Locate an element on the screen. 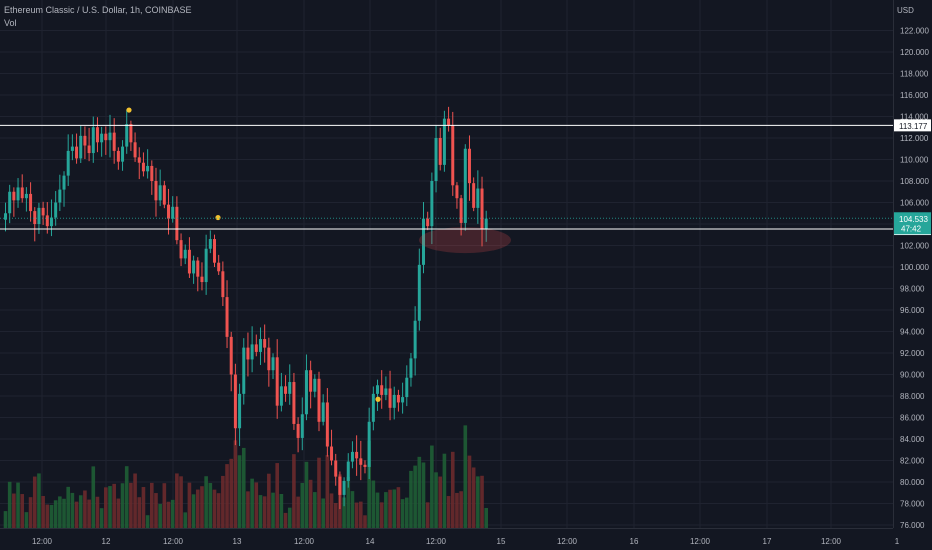 The width and height of the screenshot is (932, 550). level-price-label: 113.177 is located at coordinates (913, 126).